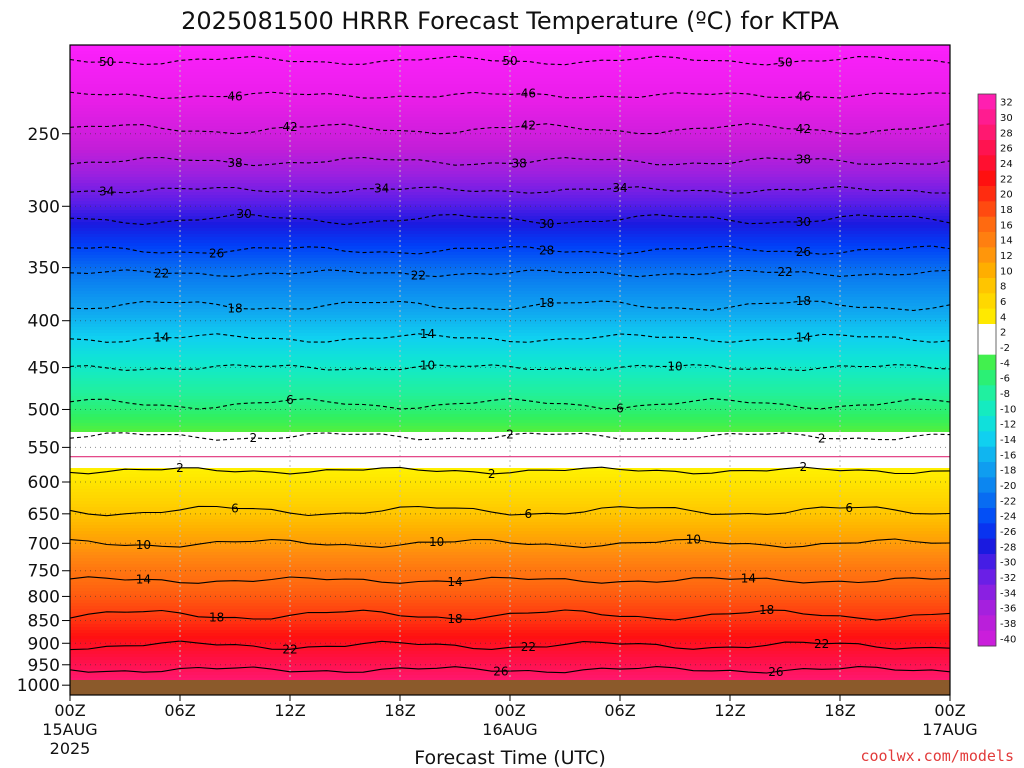 Image resolution: width=1024 pixels, height=768 pixels. I want to click on x-tick-date: 15AUG, so click(69, 729).